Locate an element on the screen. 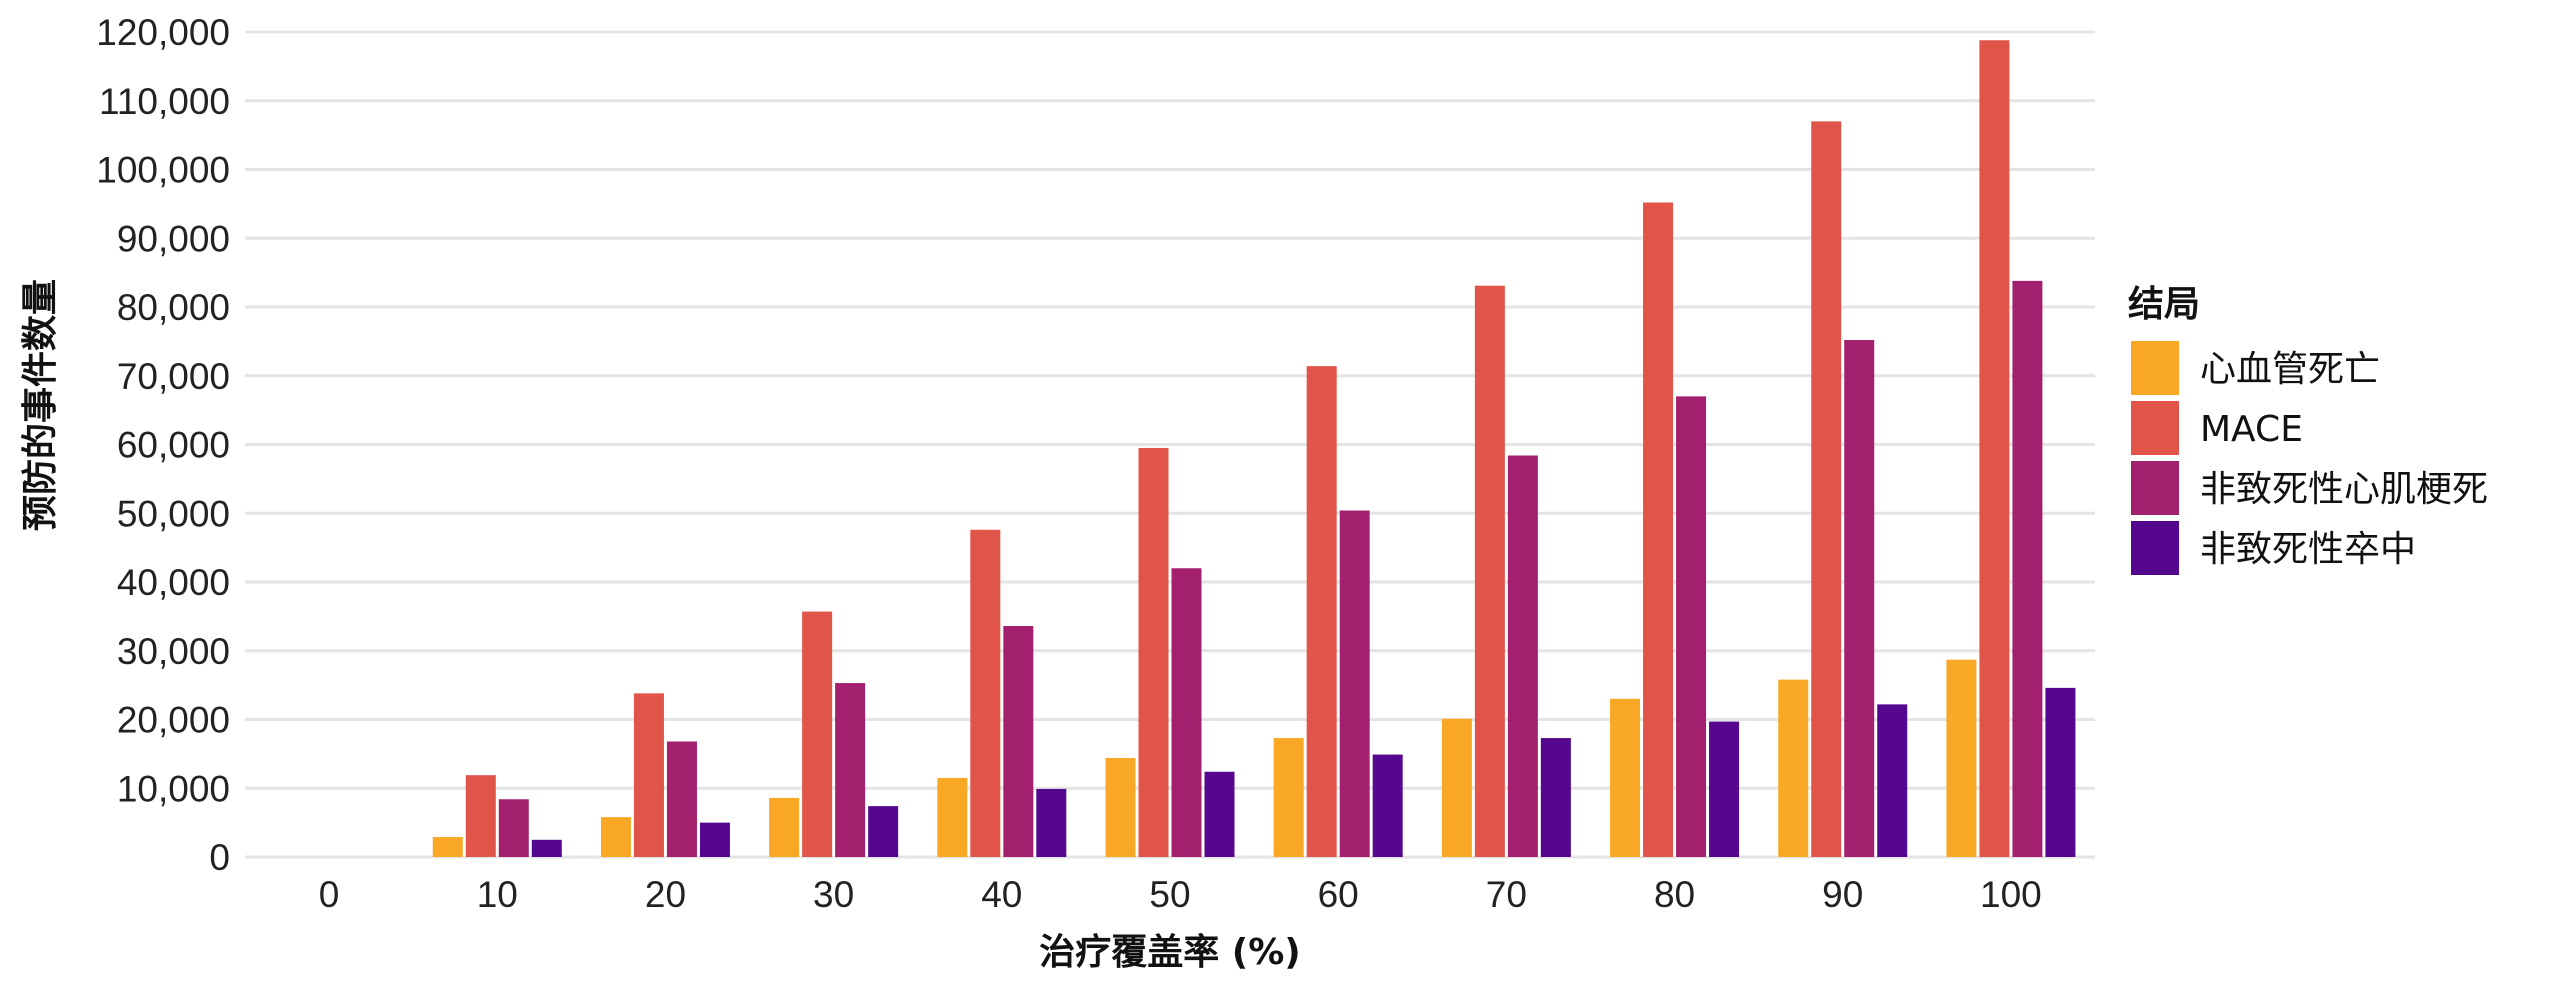 The width and height of the screenshot is (2560, 981). legend-label: 非致死性卒中 is located at coordinates (2308, 549).